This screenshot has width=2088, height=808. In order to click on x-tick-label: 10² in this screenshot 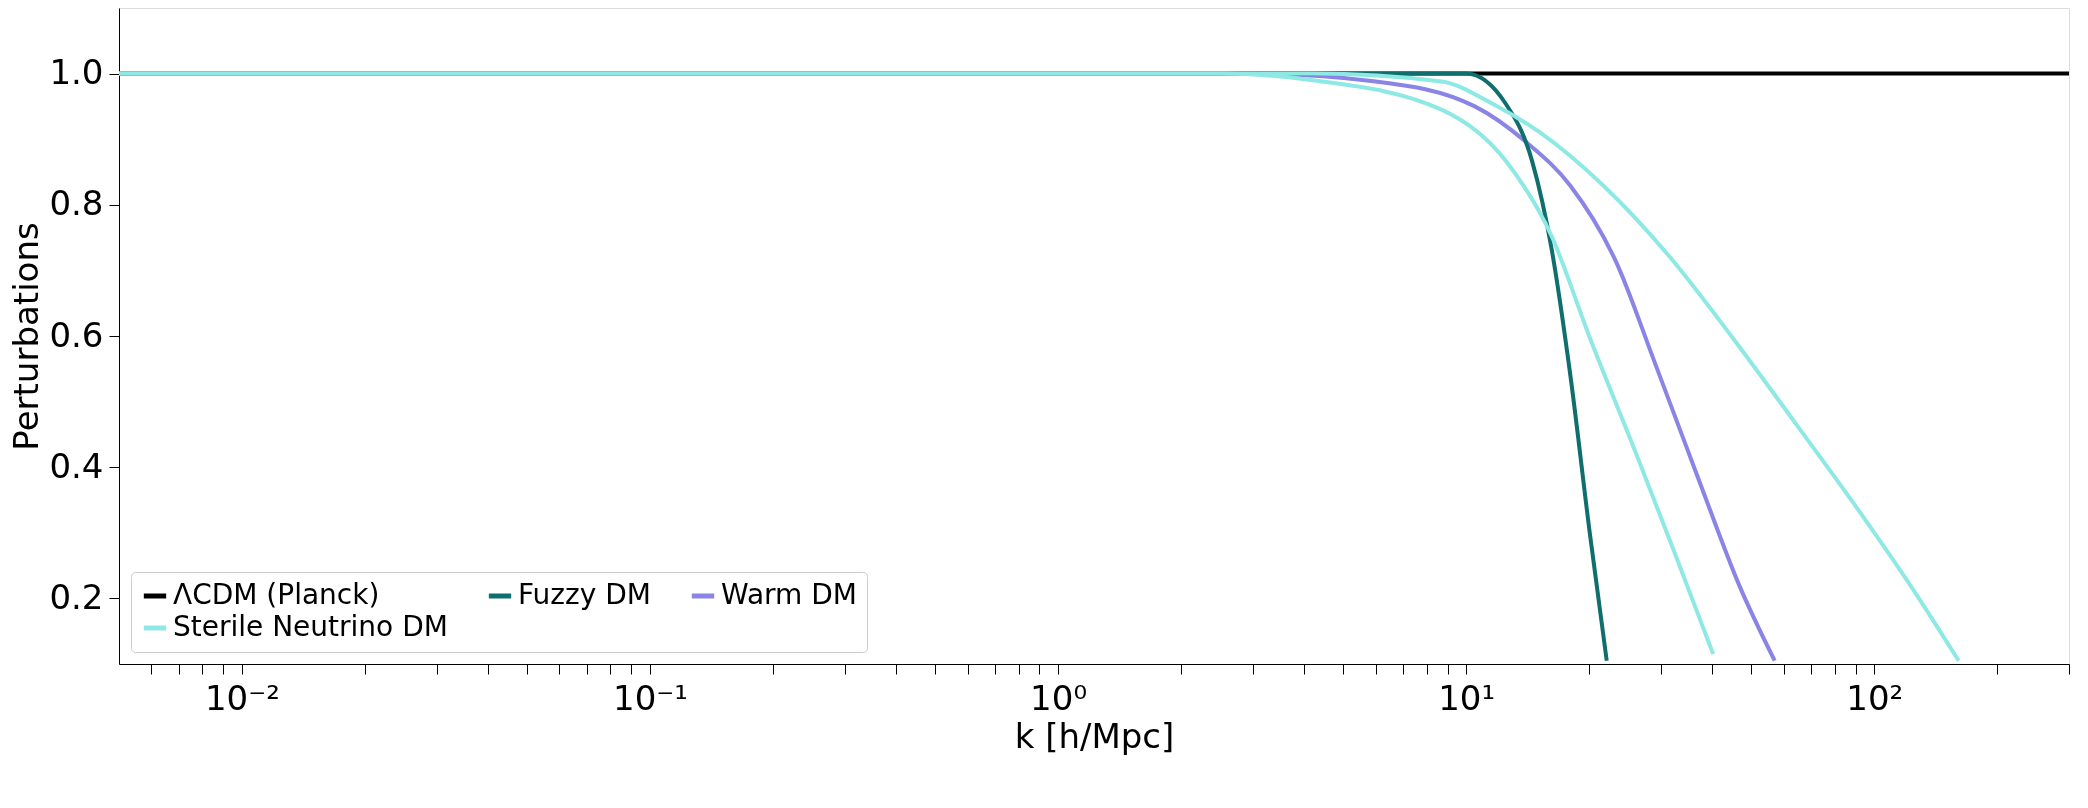, I will do `click(1875, 697)`.